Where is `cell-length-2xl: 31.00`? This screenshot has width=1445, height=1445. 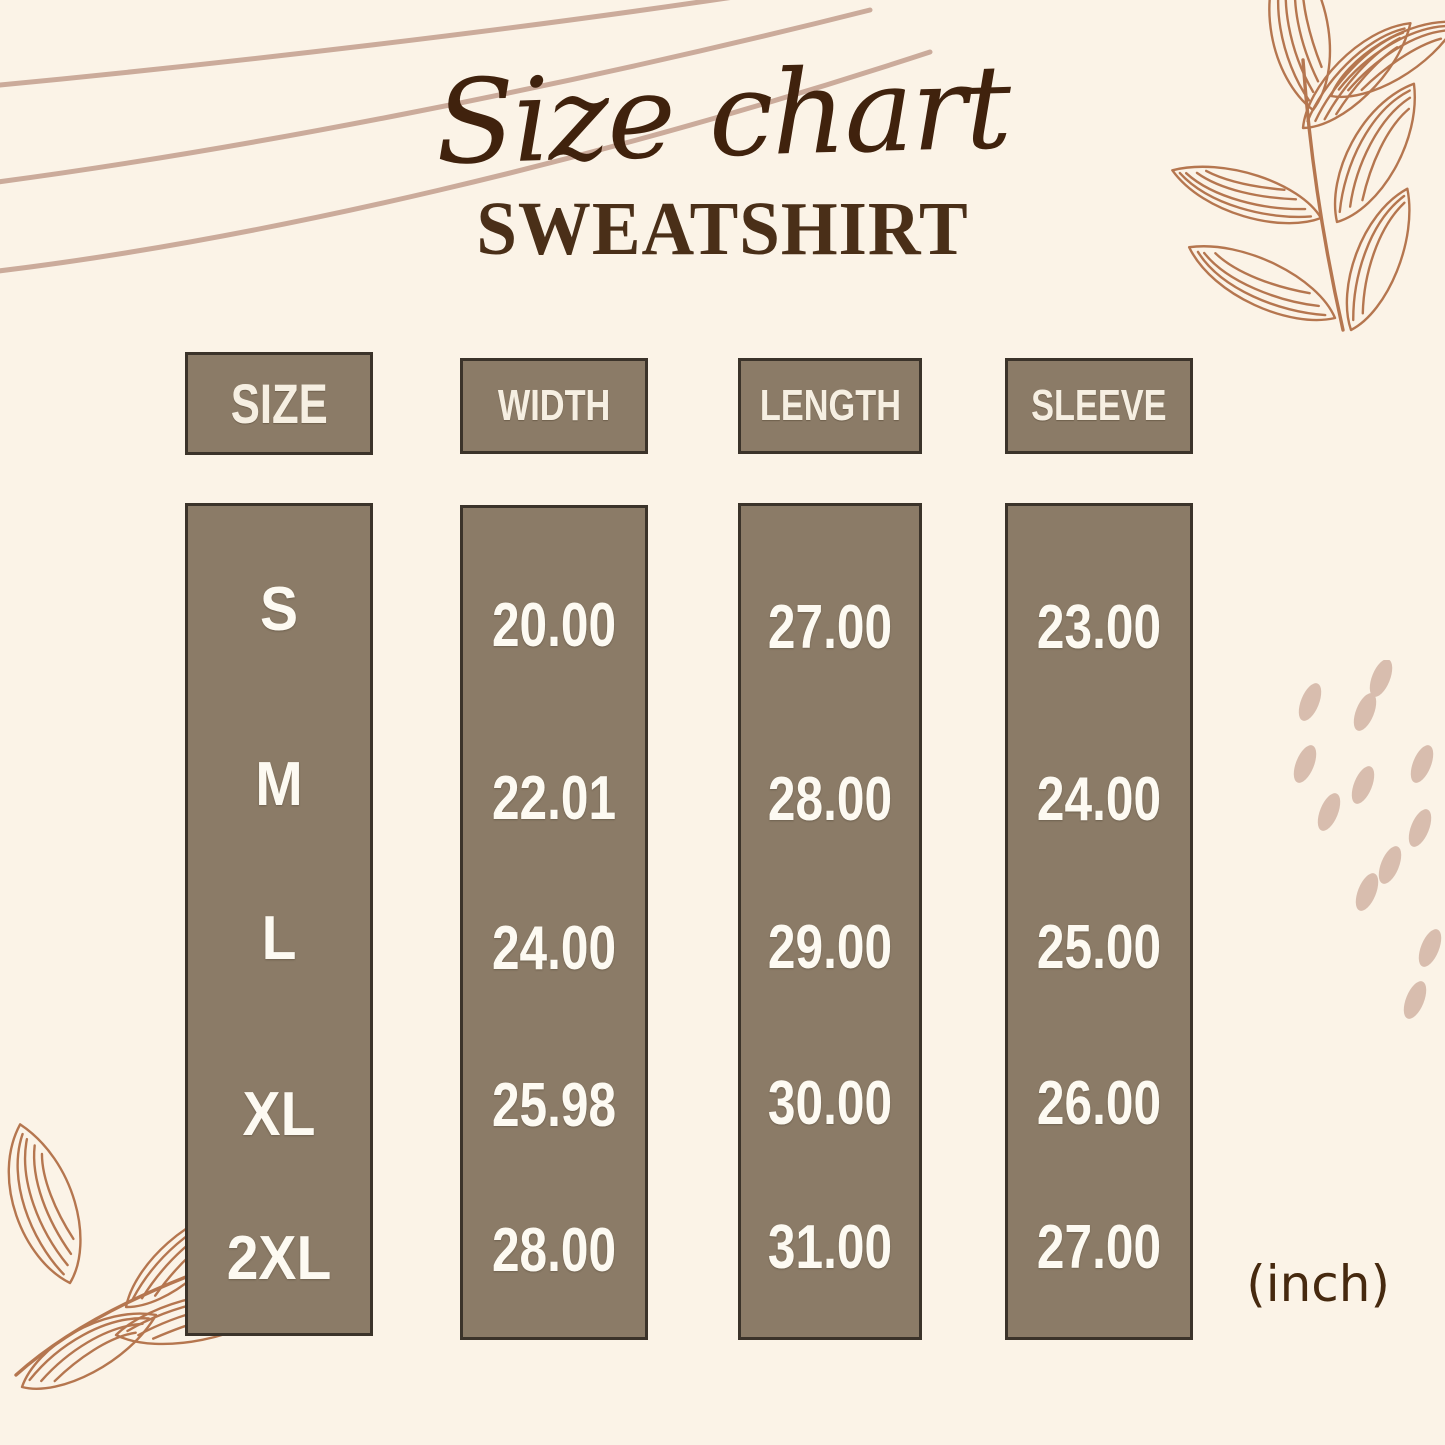 cell-length-2xl: 31.00 is located at coordinates (830, 1247).